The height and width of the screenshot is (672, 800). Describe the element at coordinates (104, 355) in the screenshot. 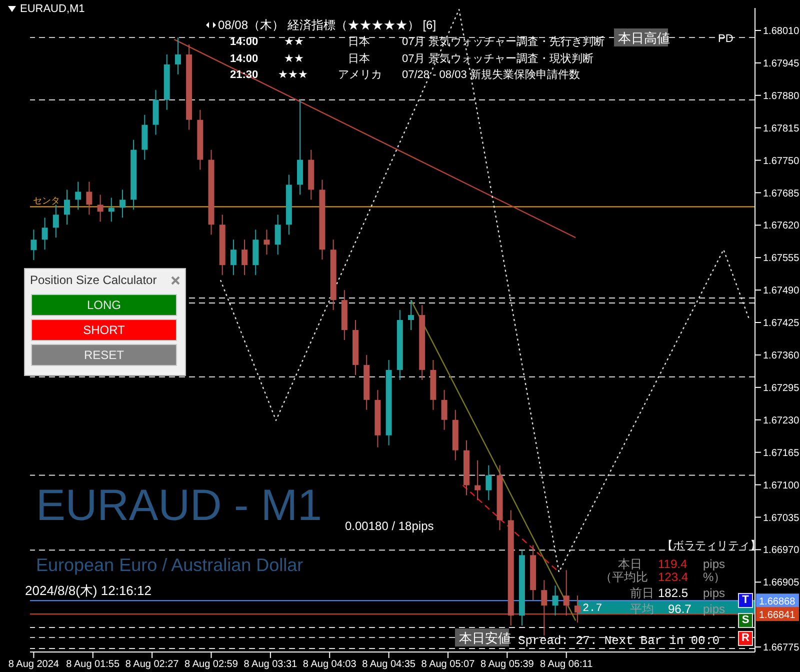

I see `annotation: RESET` at that location.